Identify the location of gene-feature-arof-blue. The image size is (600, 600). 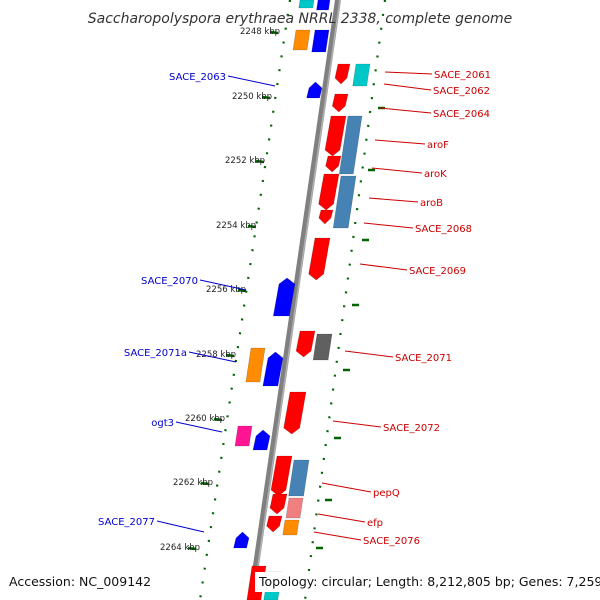
(350, 145).